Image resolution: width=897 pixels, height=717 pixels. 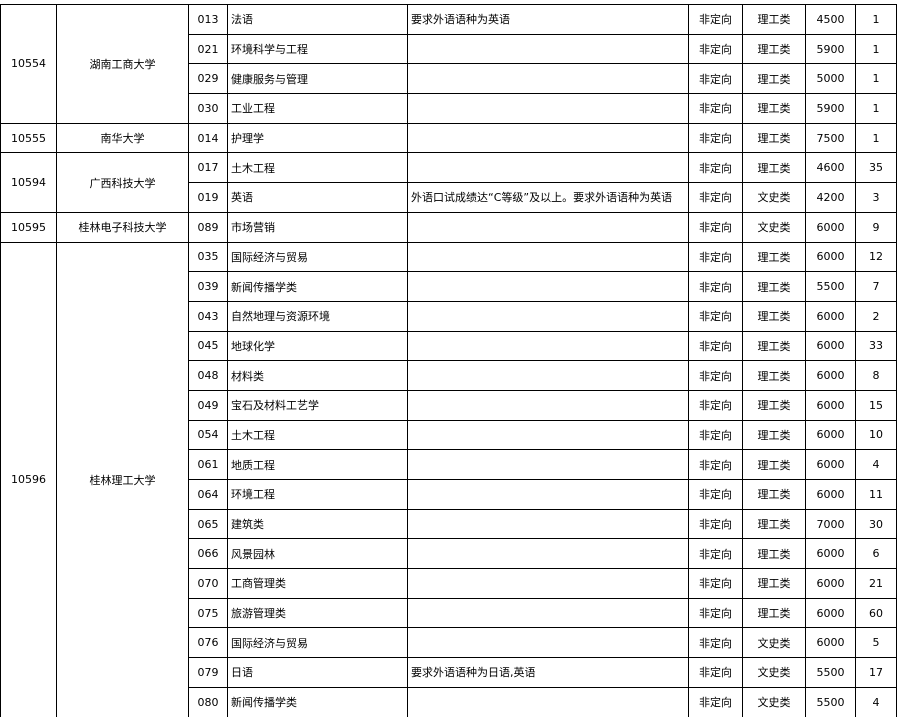 What do you see at coordinates (830, 138) in the screenshot?
I see `fee: 7500` at bounding box center [830, 138].